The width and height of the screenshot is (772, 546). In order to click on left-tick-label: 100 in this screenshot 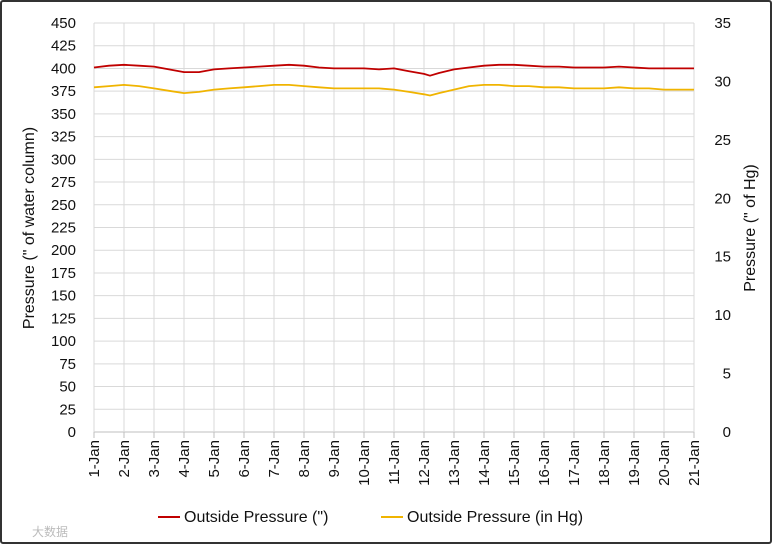, I will do `click(63, 341)`.